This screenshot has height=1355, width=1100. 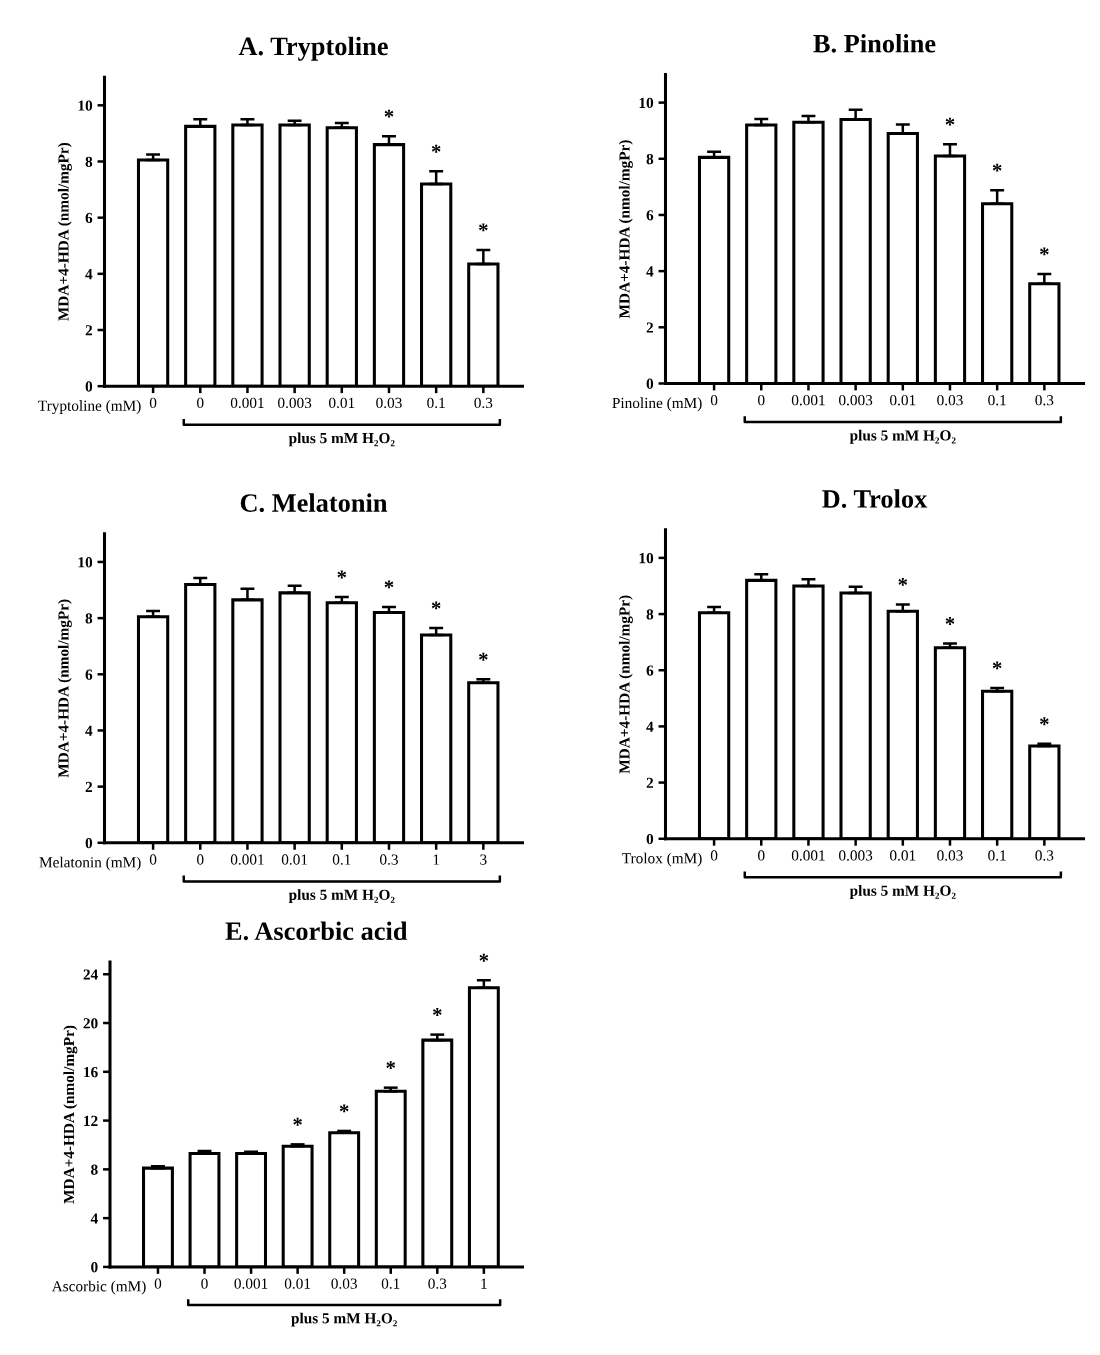 What do you see at coordinates (98, 1287) in the screenshot?
I see `text: Ascorbic (mM)` at bounding box center [98, 1287].